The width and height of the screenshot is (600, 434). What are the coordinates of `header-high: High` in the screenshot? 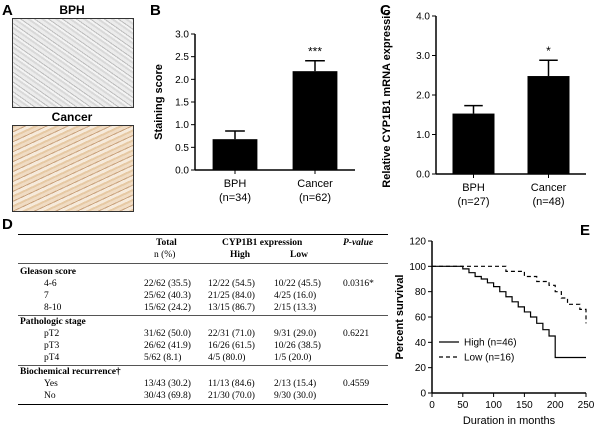 It's located at (240, 255).